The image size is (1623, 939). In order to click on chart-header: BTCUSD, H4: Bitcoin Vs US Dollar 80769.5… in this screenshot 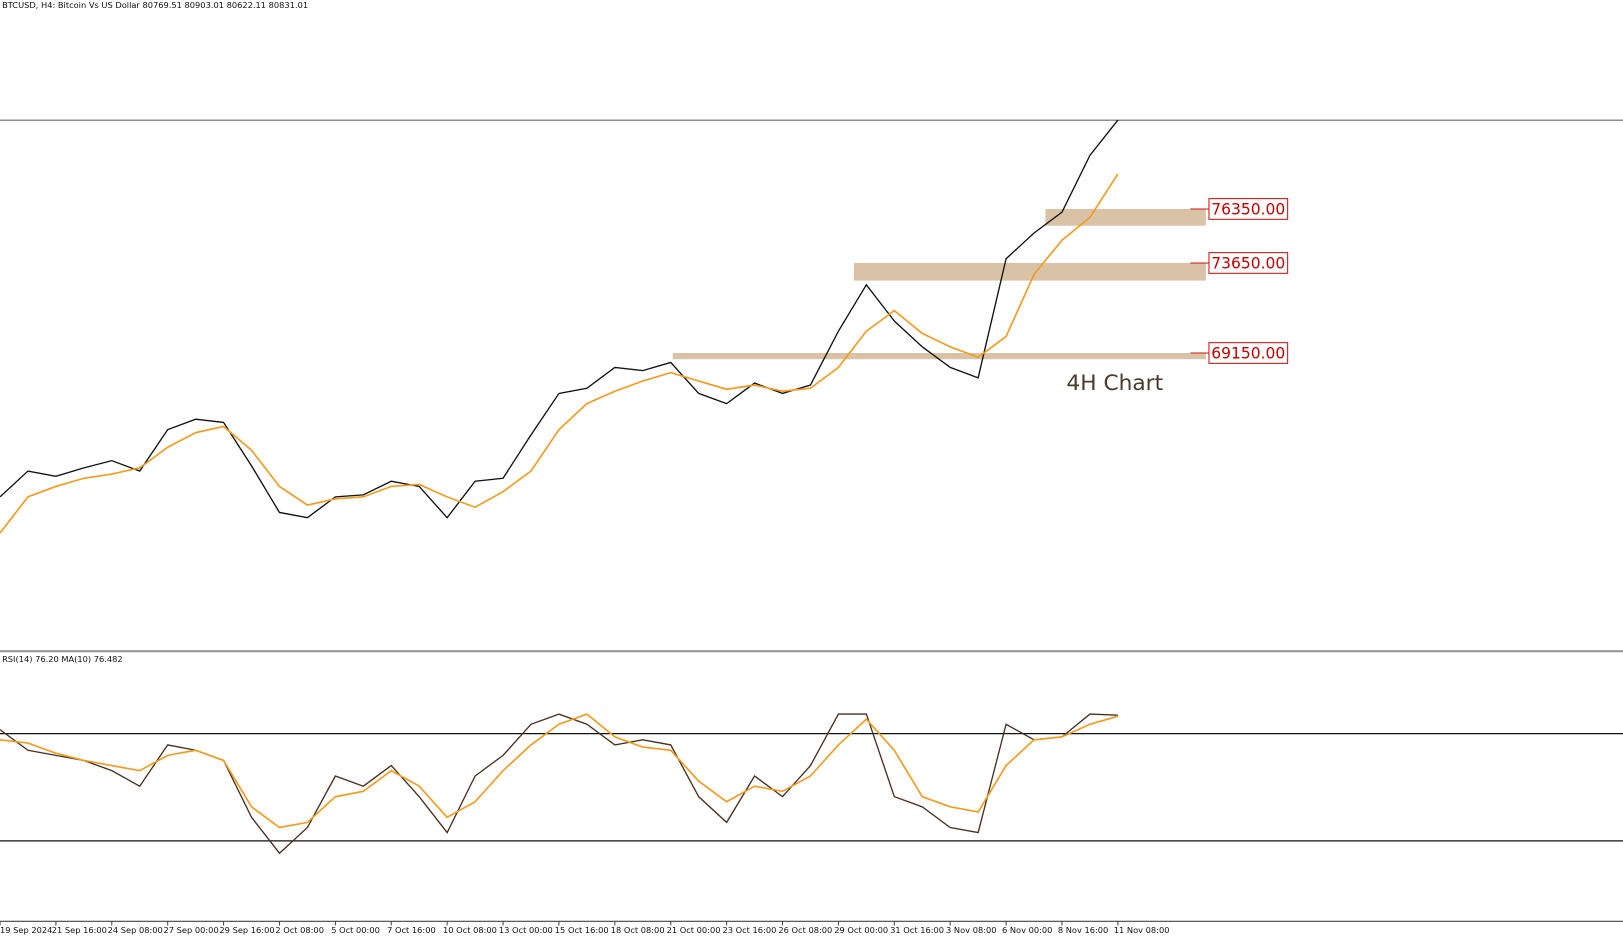, I will do `click(155, 5)`.